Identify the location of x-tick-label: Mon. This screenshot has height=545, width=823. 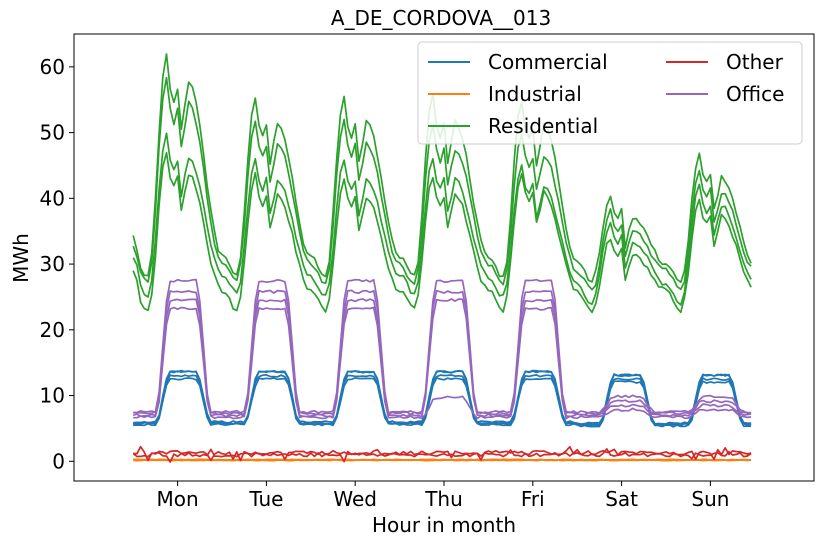
(178, 499).